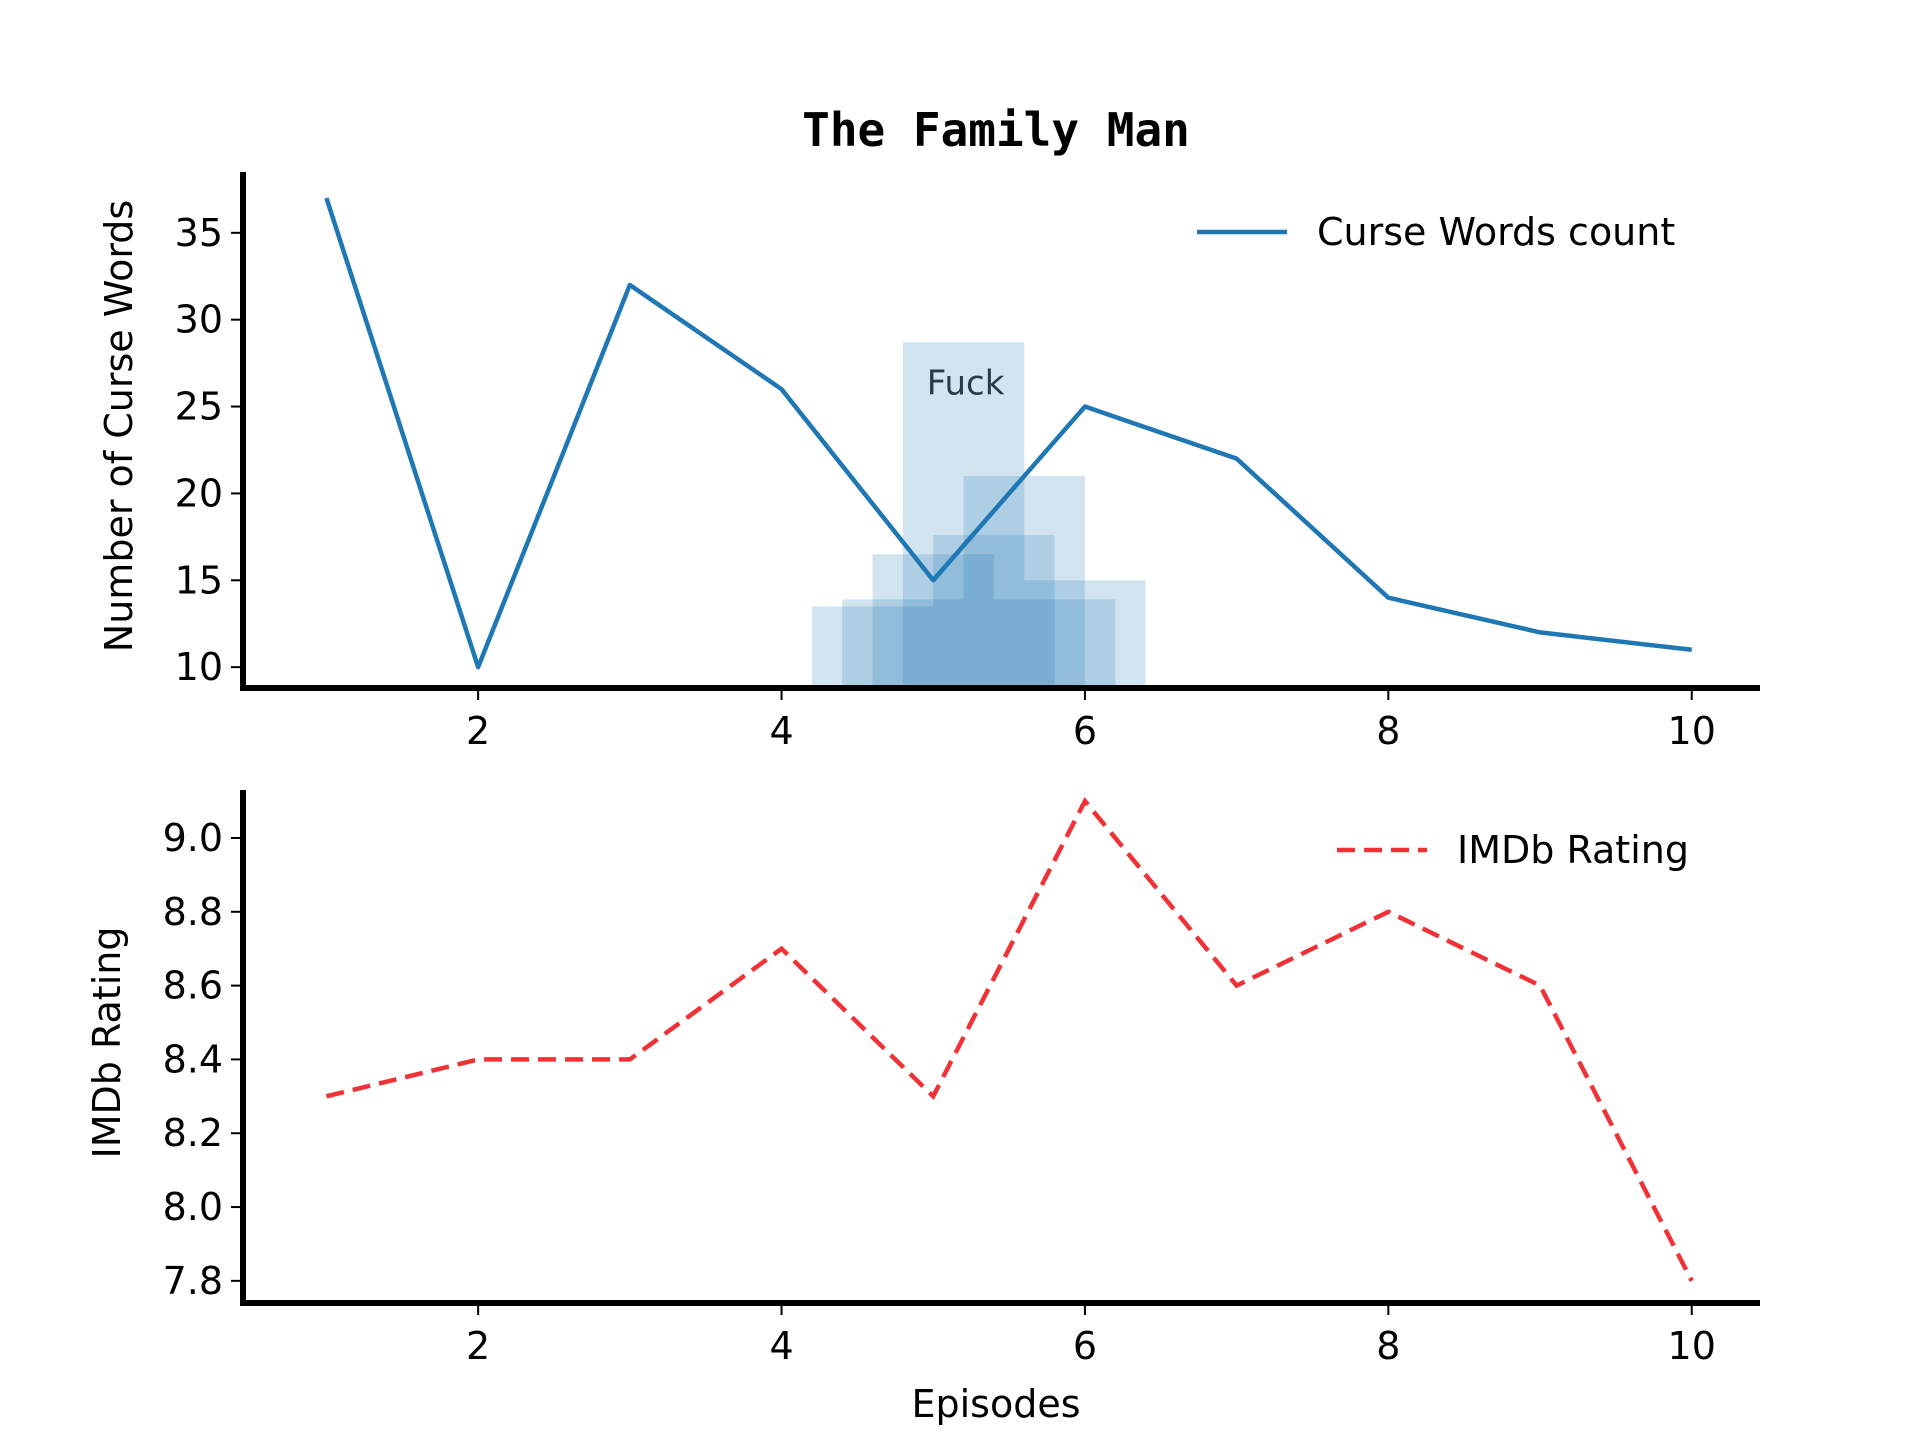 The width and height of the screenshot is (1920, 1440). Describe the element at coordinates (193, 1133) in the screenshot. I see `y-tick-label: 8.2` at that location.